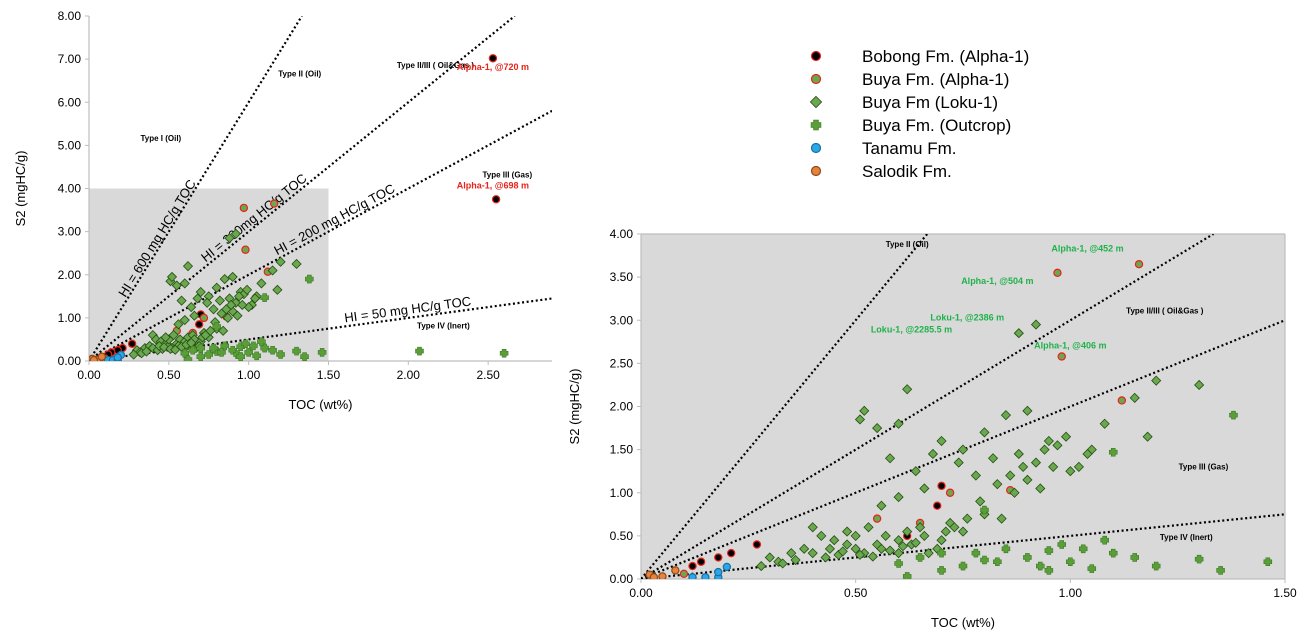 This screenshot has height=642, width=1315. What do you see at coordinates (70, 232) in the screenshot?
I see `y-tick-label: 3.00` at bounding box center [70, 232].